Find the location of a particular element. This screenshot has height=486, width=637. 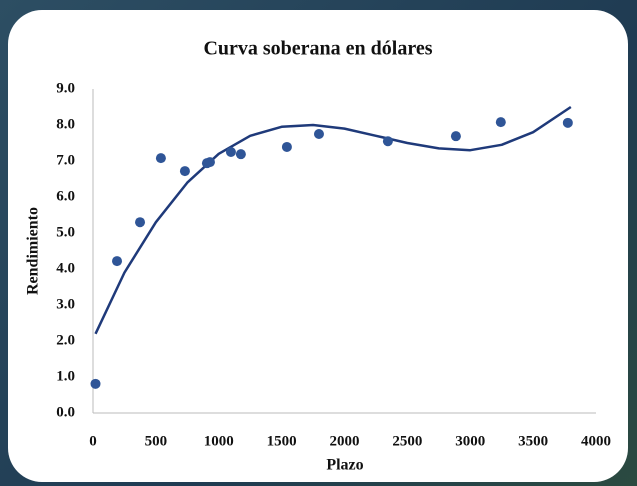

y-axis-label: Rendimiento is located at coordinates (33, 251).